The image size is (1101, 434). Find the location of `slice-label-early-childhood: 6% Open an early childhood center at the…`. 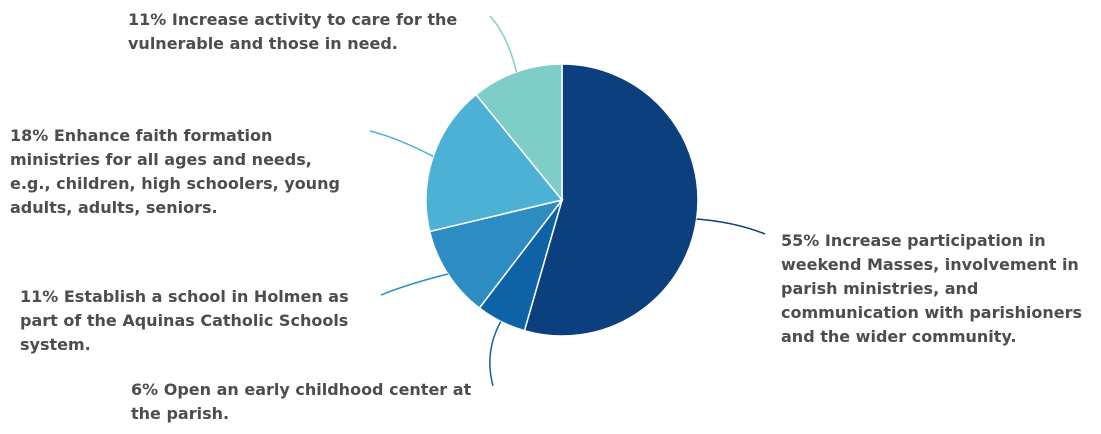

slice-label-early-childhood: 6% Open an early childhood center at the… is located at coordinates (301, 401).